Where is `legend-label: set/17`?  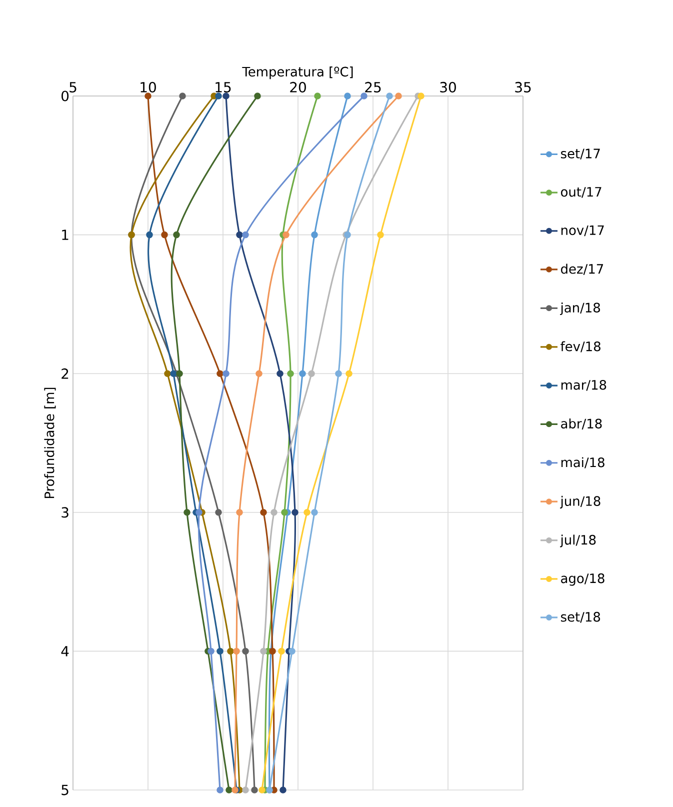 legend-label: set/17 is located at coordinates (580, 154).